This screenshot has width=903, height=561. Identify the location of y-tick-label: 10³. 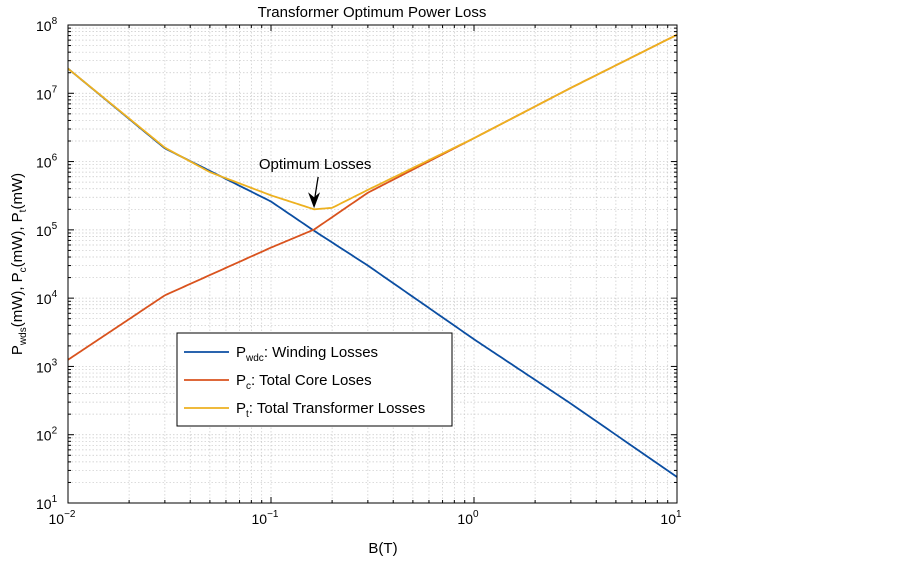
(47, 366).